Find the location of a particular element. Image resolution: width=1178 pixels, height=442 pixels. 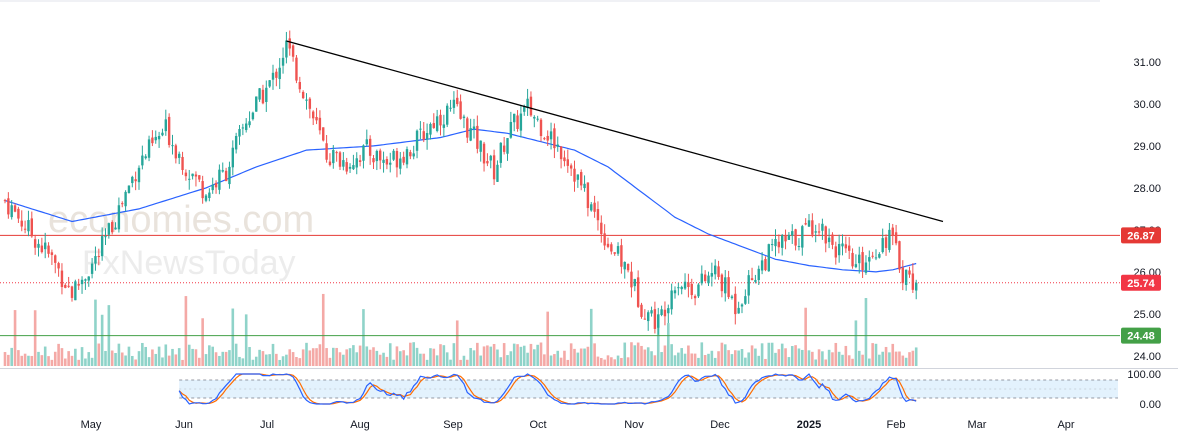

x-tick-label: Oct is located at coordinates (537, 425).